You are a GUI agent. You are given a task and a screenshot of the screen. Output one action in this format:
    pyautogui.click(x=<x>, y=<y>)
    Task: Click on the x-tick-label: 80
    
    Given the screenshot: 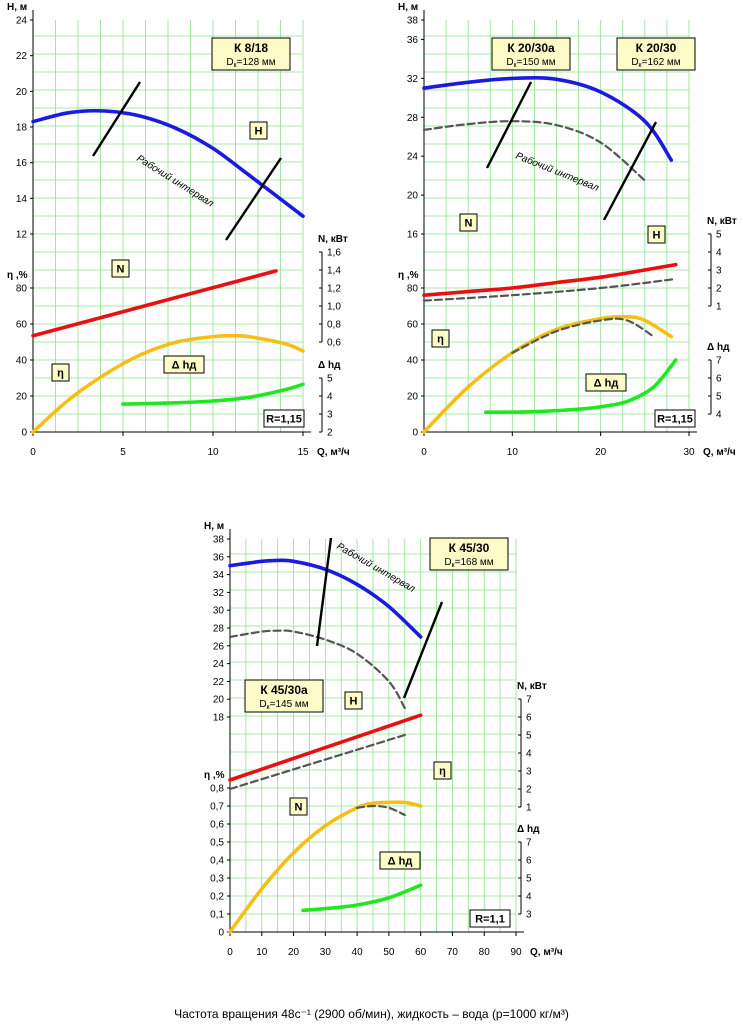 What is the action you would take?
    pyautogui.click(x=485, y=952)
    